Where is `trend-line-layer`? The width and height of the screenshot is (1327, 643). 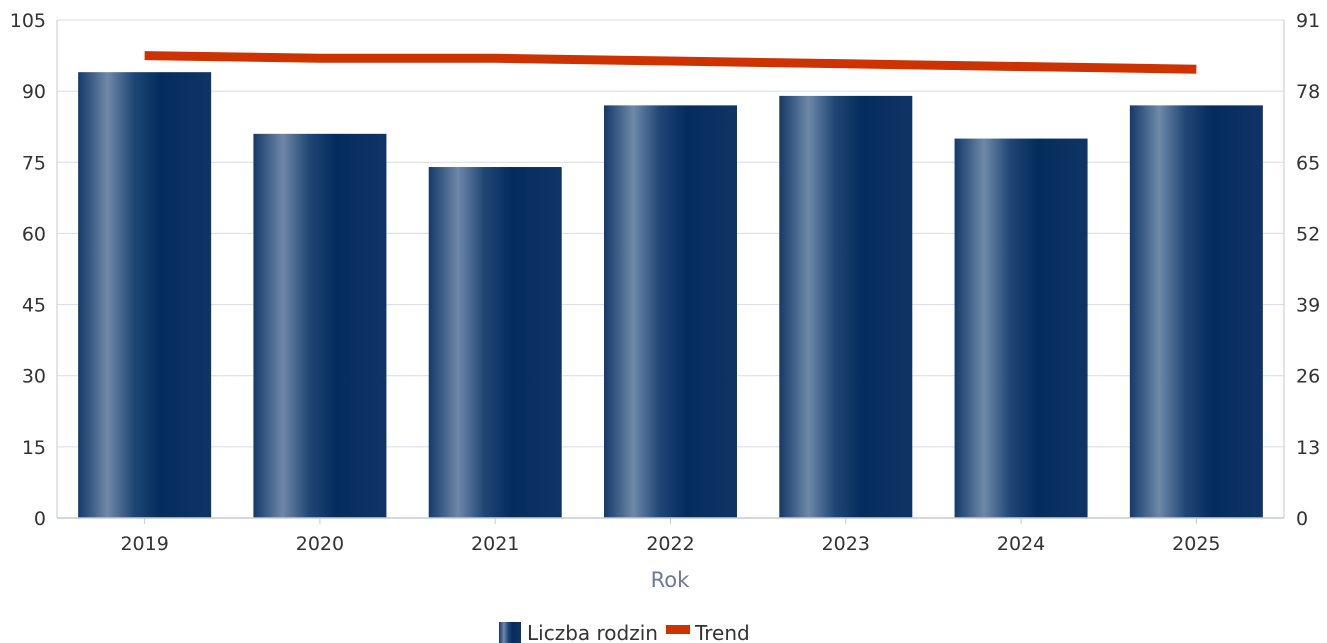 trend-line-layer is located at coordinates (670, 62).